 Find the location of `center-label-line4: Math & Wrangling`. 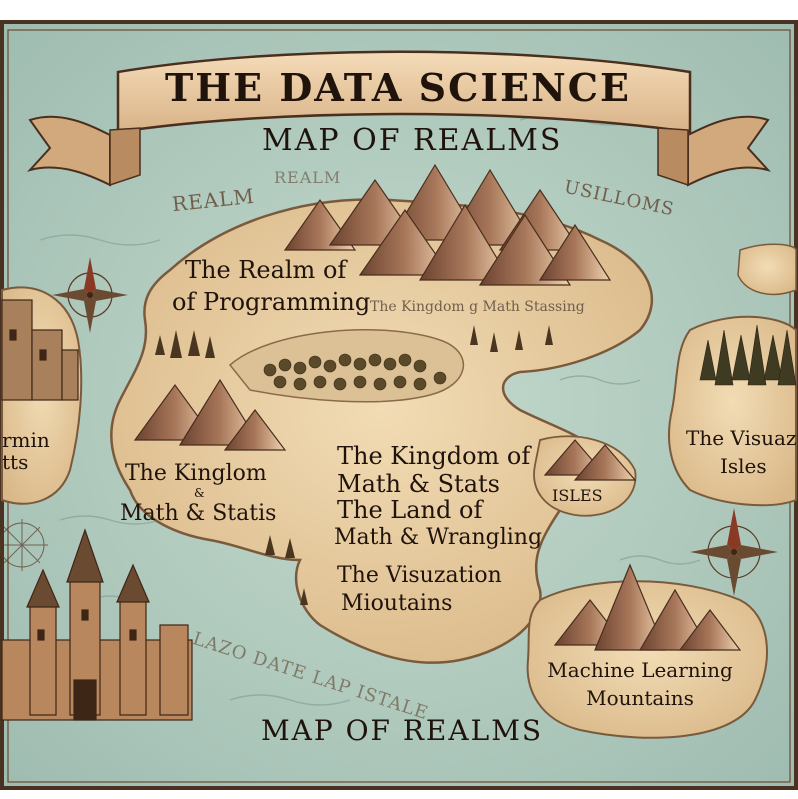

center-label-line4: Math & Wrangling is located at coordinates (438, 537).